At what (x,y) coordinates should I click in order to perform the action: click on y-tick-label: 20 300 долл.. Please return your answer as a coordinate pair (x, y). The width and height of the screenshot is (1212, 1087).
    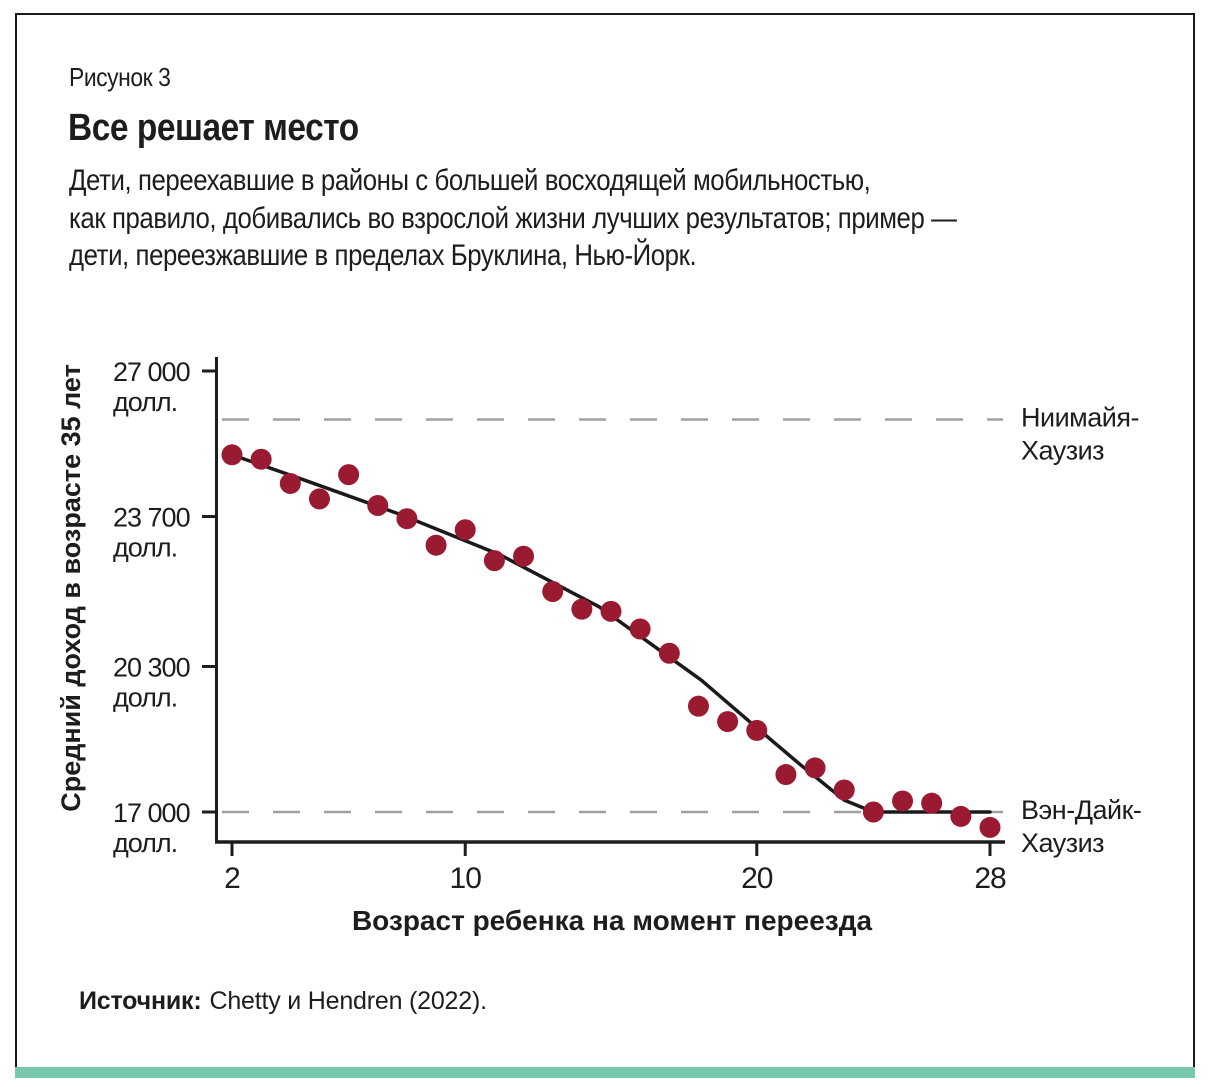
    Looking at the image, I should click on (151, 682).